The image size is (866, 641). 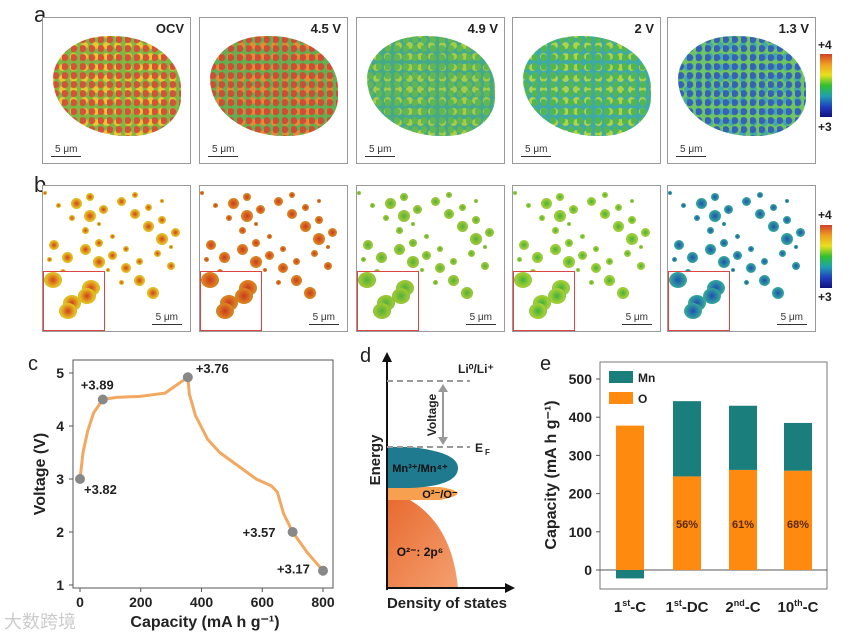 I want to click on mn-band, so click(x=422, y=467).